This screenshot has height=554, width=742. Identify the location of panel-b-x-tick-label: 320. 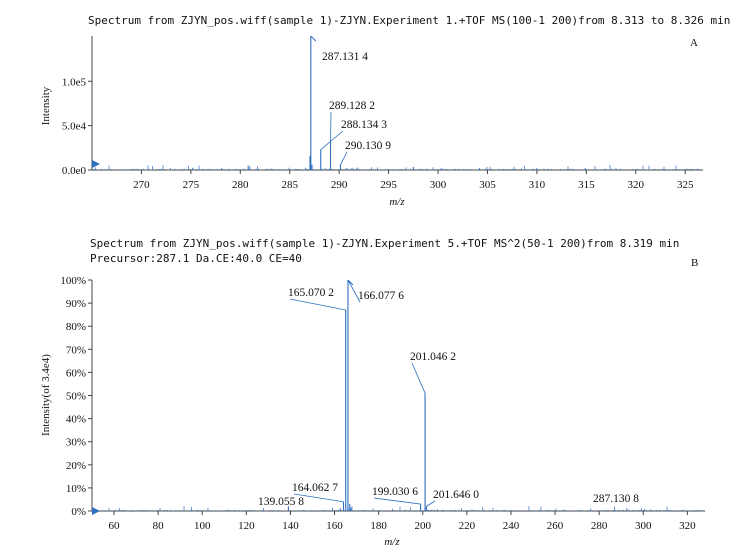
(687, 526).